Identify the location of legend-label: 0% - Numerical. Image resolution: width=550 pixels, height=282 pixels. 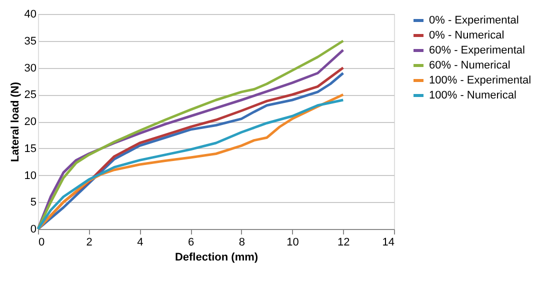
(466, 36).